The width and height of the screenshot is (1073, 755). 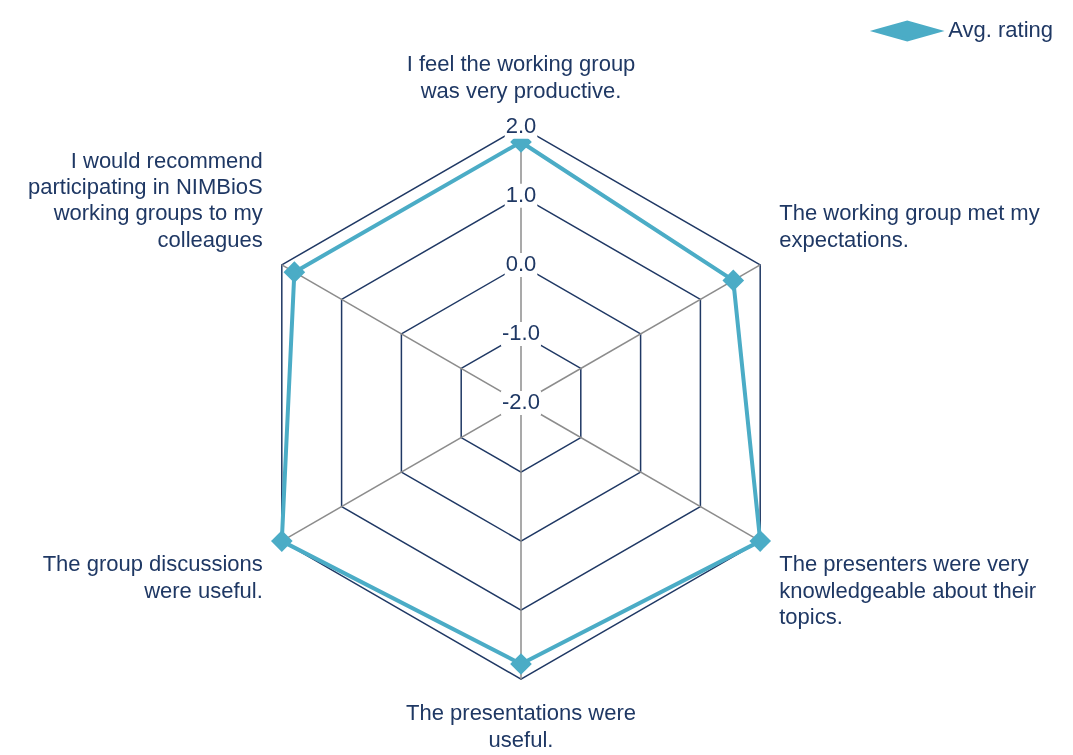 What do you see at coordinates (521, 125) in the screenshot?
I see `y-tick-label: 2.0` at bounding box center [521, 125].